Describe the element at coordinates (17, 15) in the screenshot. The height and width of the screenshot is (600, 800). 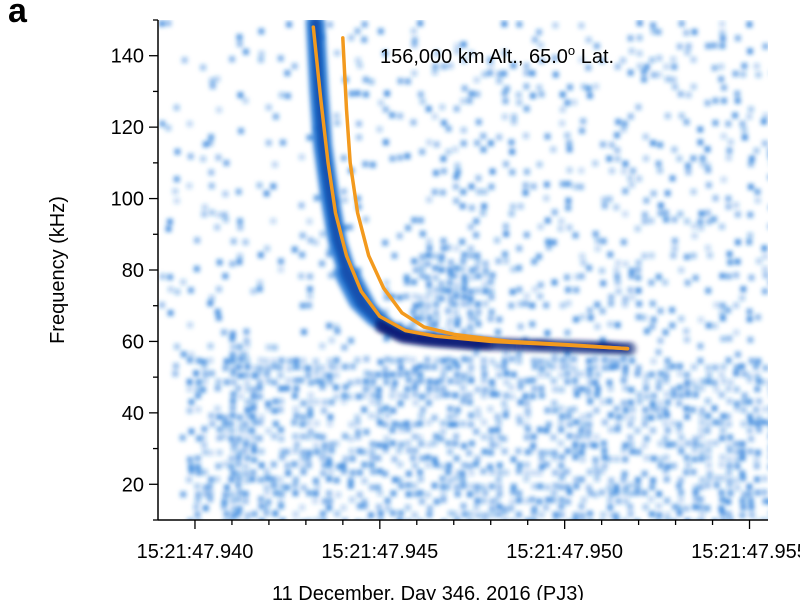
I see `panel-label: a` at that location.